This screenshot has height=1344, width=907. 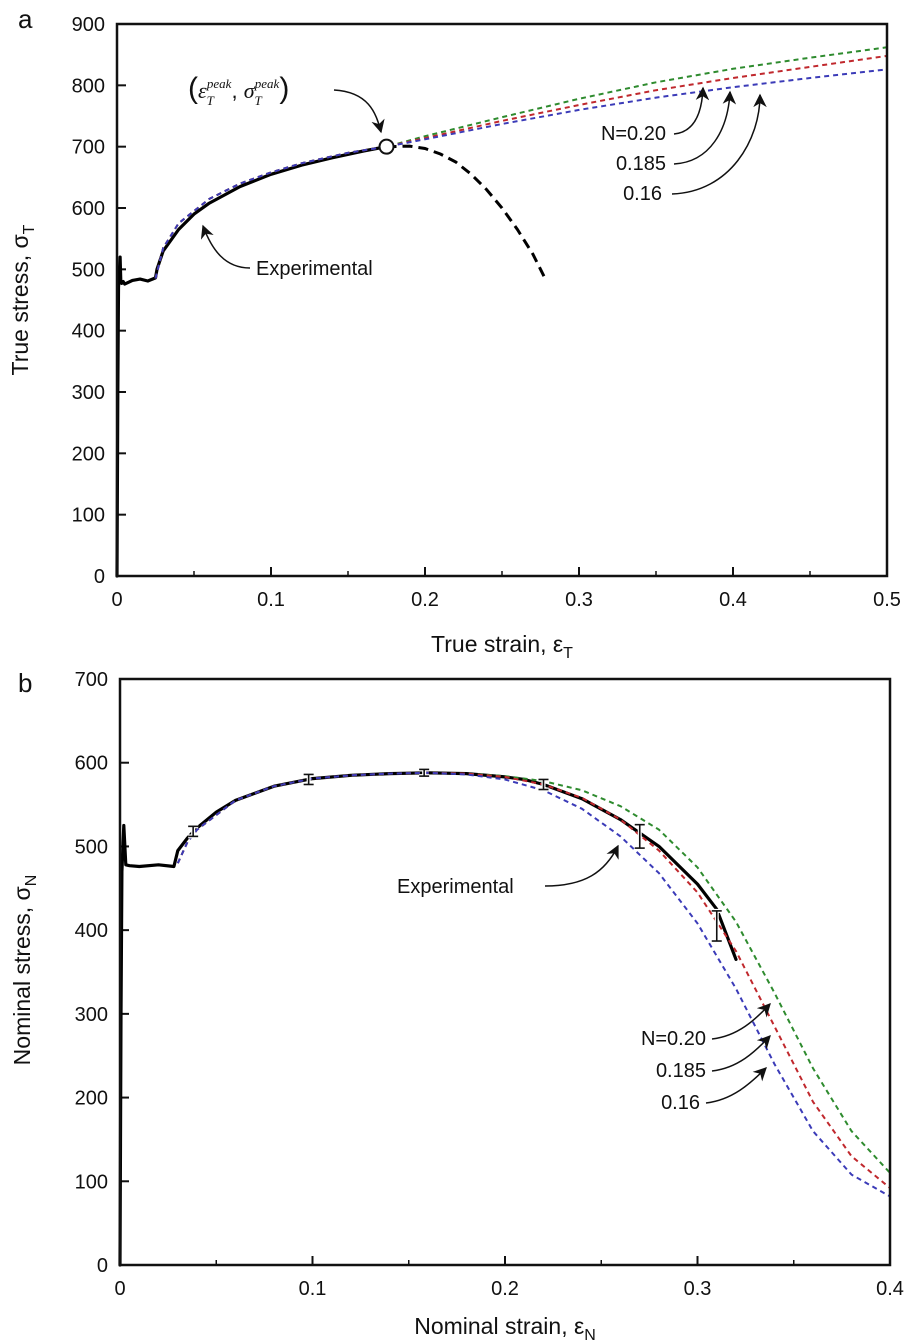 What do you see at coordinates (505, 1328) in the screenshot?
I see `panel-b-xlabel: Nominal strain, εN` at bounding box center [505, 1328].